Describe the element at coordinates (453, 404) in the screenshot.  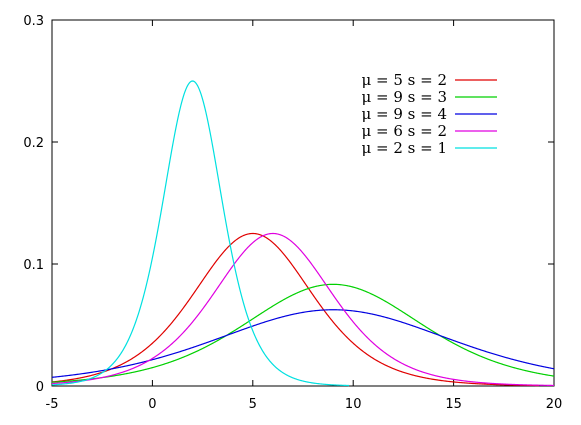
I see `x-tick-label: 15` at that location.